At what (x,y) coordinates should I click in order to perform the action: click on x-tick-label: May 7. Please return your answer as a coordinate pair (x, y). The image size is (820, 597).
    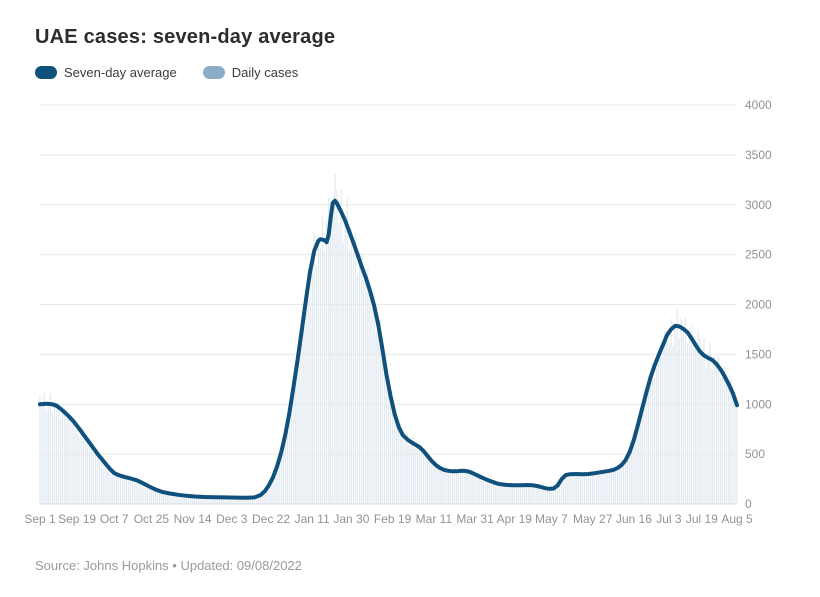
    Looking at the image, I should click on (551, 519).